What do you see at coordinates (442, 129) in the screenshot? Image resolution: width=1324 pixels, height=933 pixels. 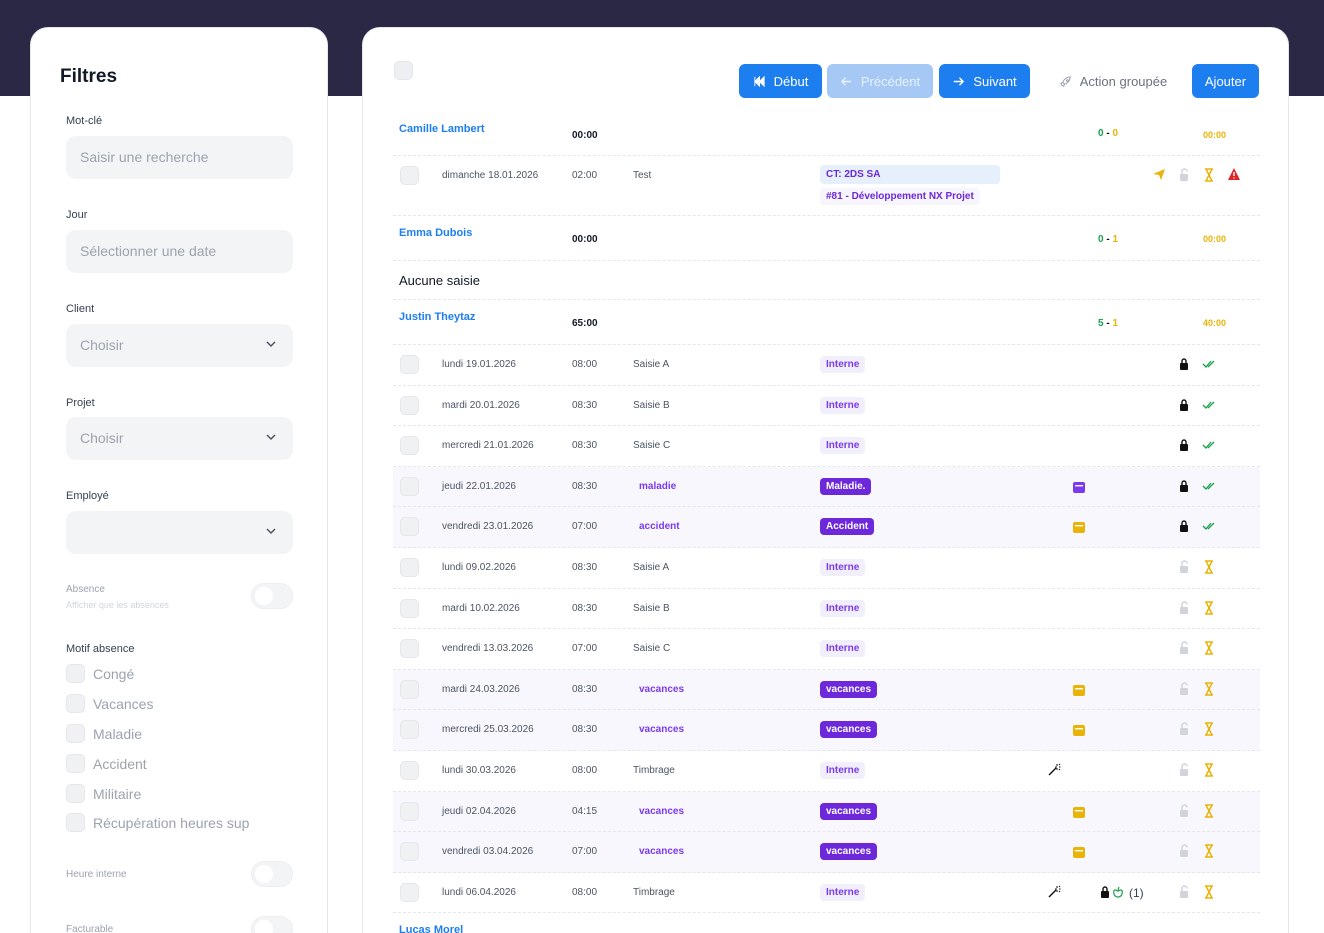 I see `employee-name: Camille Lambert` at bounding box center [442, 129].